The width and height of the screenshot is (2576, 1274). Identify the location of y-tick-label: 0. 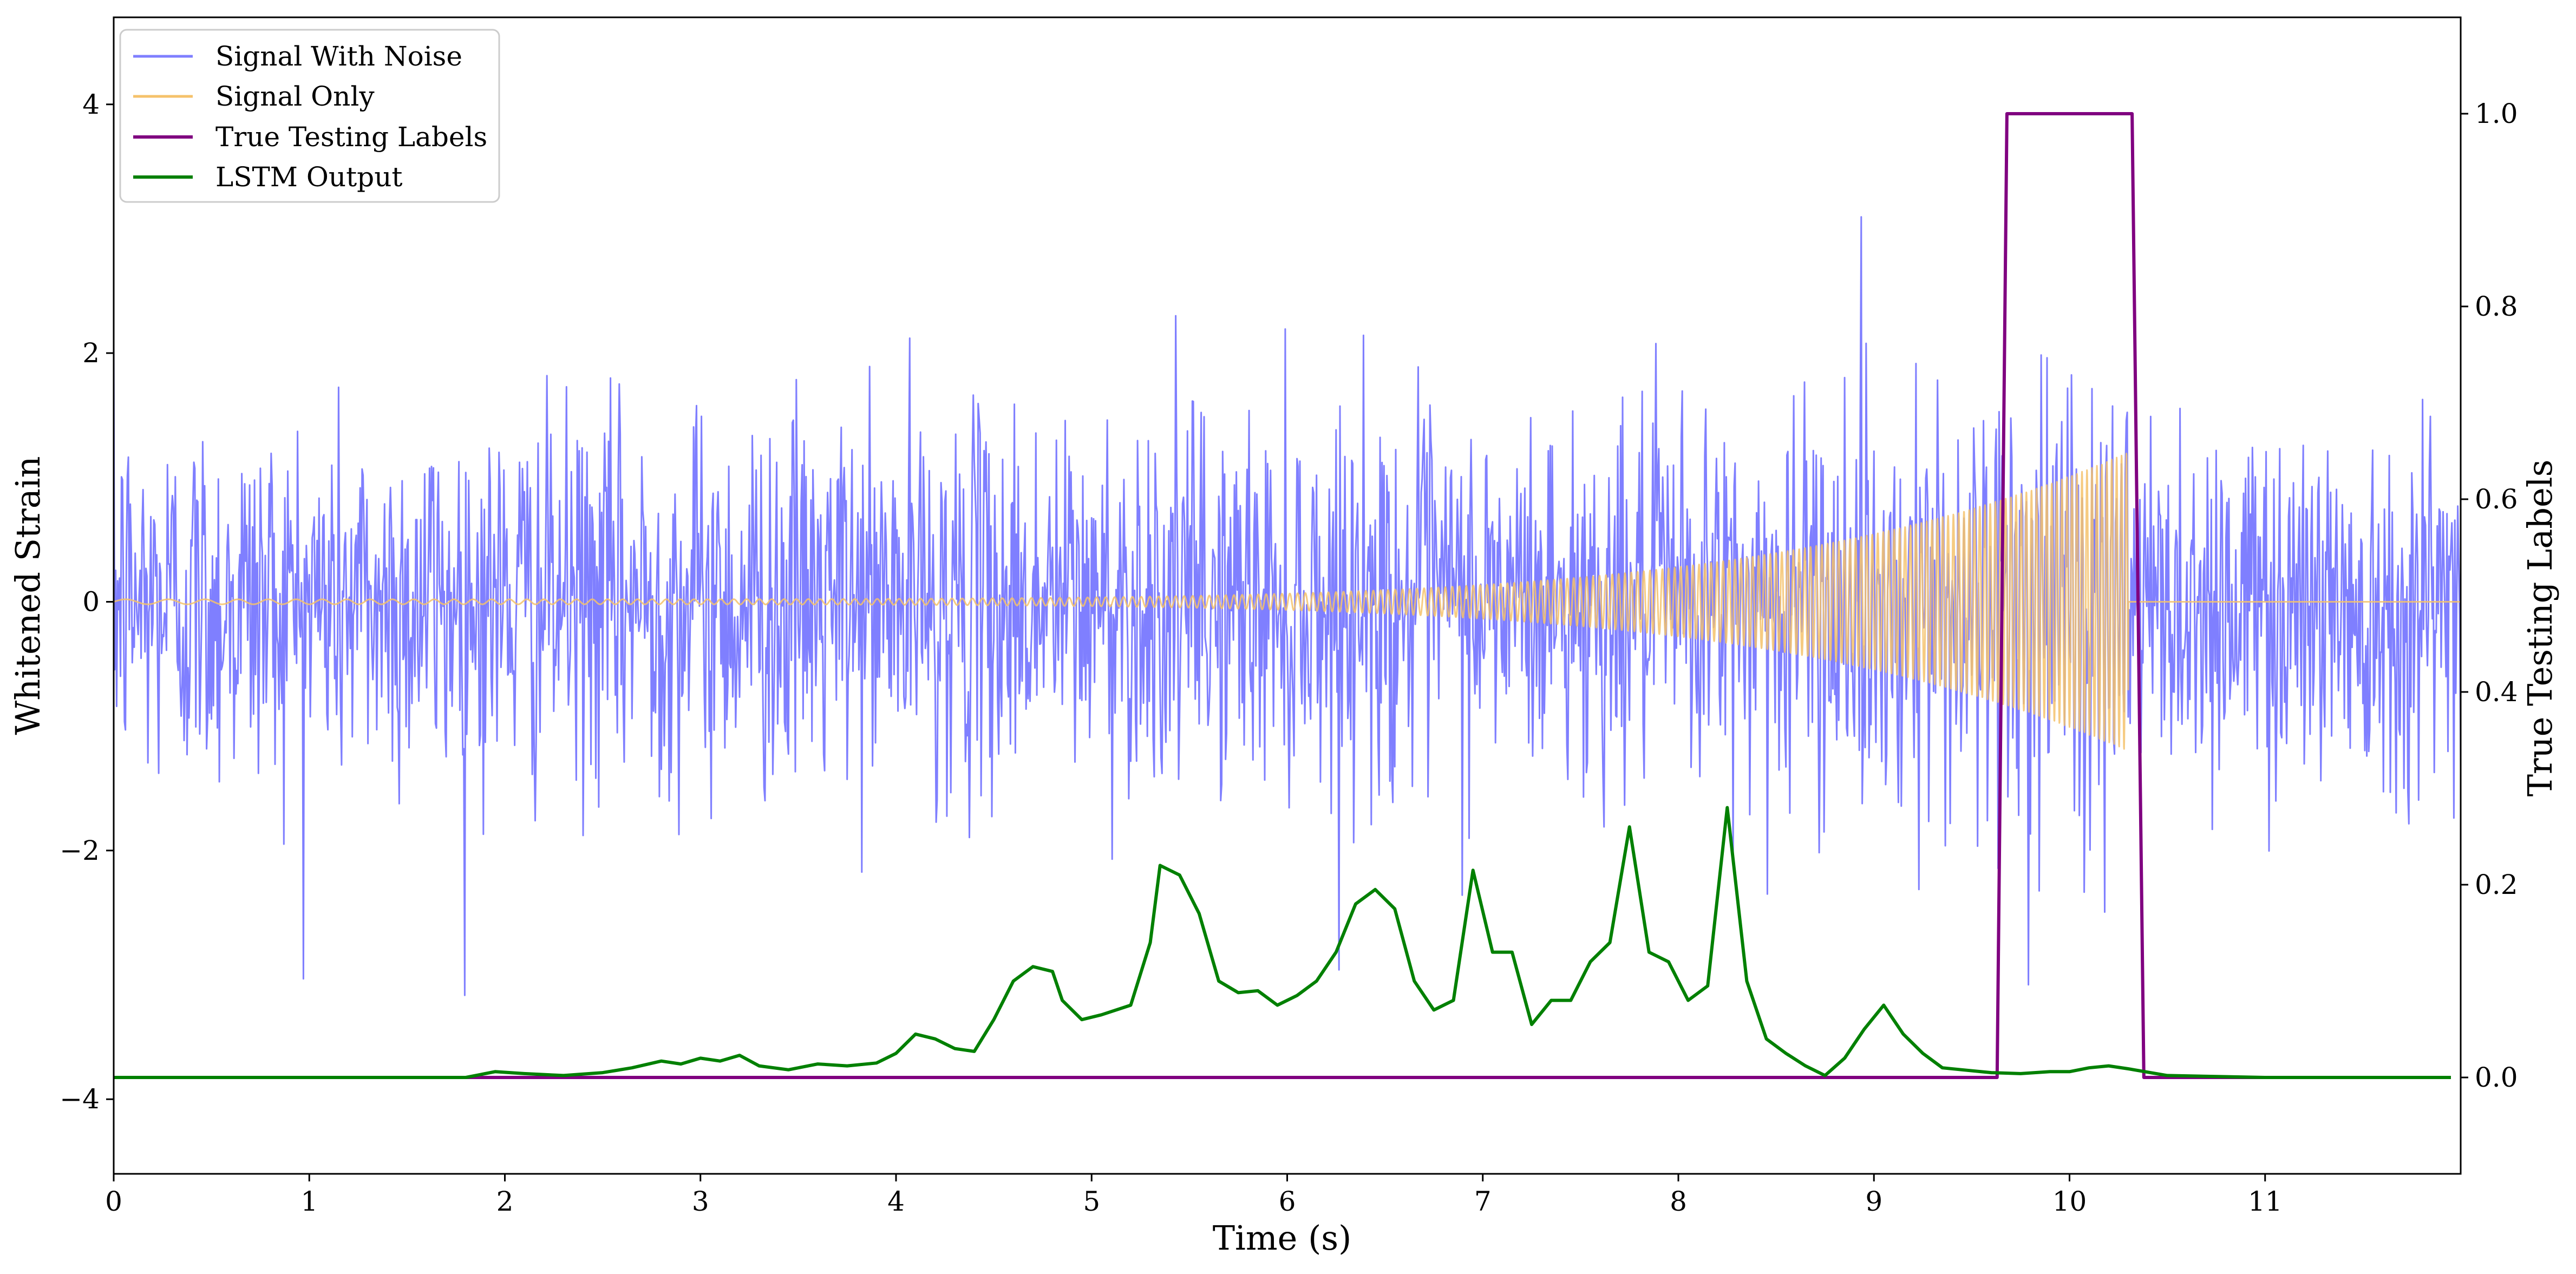
(91, 601).